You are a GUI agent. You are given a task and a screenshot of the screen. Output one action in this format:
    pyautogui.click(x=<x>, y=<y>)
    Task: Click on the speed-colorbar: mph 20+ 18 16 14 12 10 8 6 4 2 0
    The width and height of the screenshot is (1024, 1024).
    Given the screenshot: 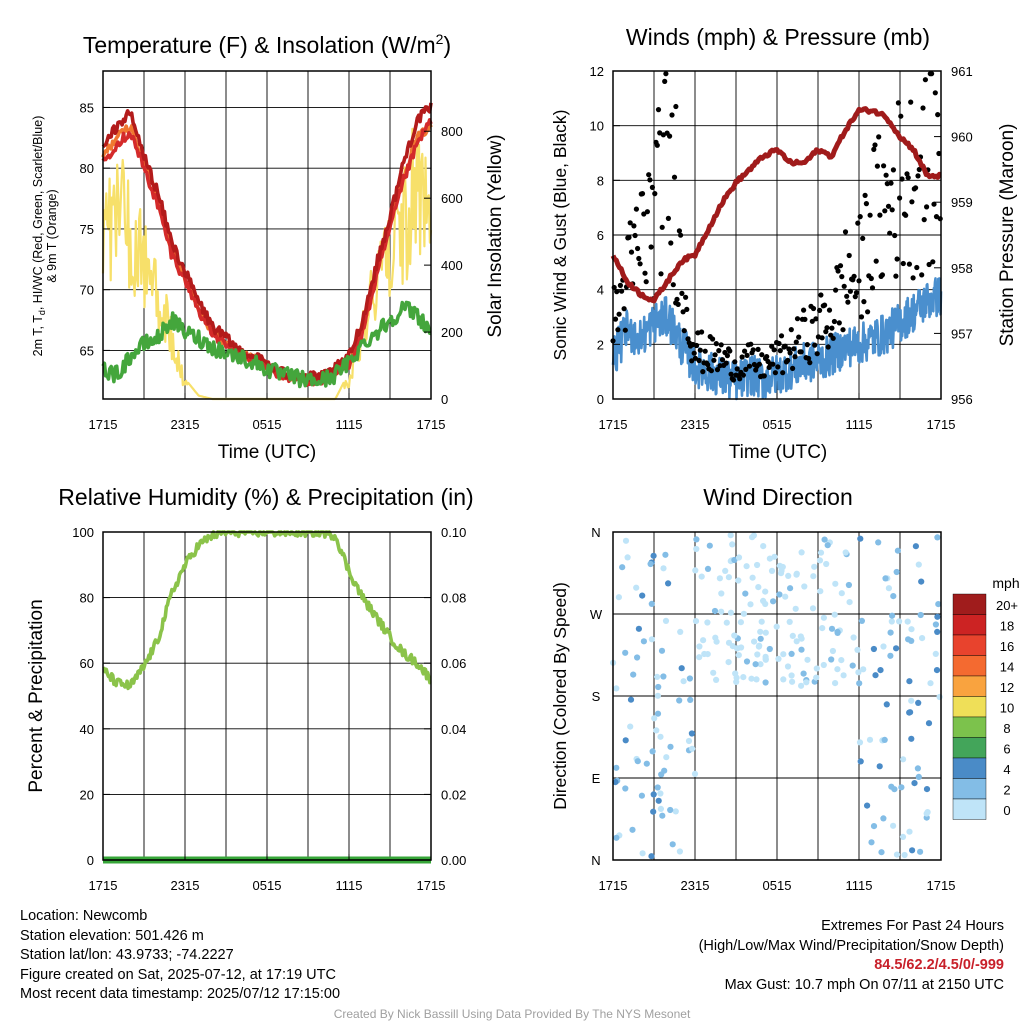 What is the action you would take?
    pyautogui.click(x=986, y=697)
    